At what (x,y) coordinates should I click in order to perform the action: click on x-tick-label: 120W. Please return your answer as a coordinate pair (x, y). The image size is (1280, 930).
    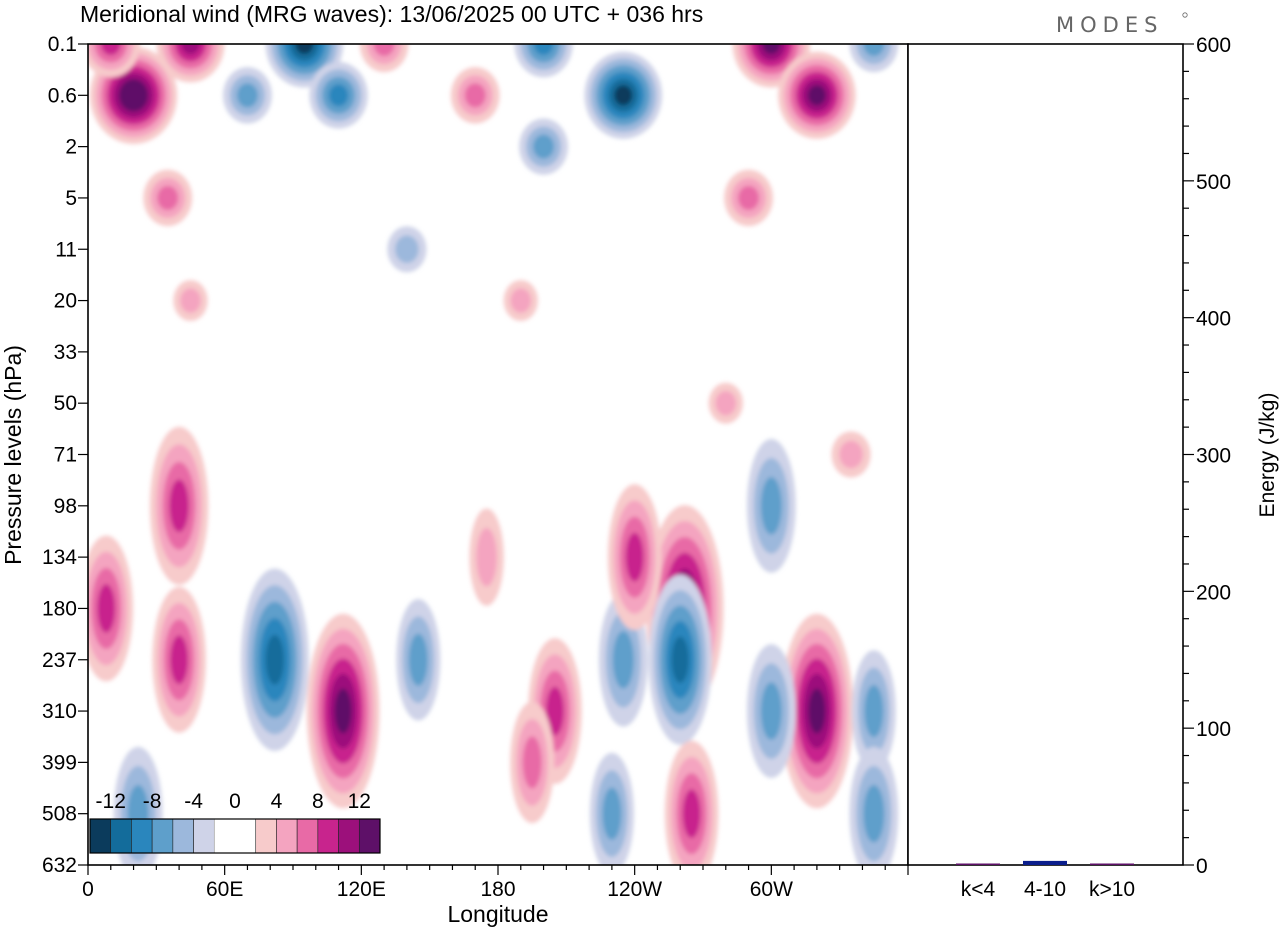
    Looking at the image, I should click on (634, 889).